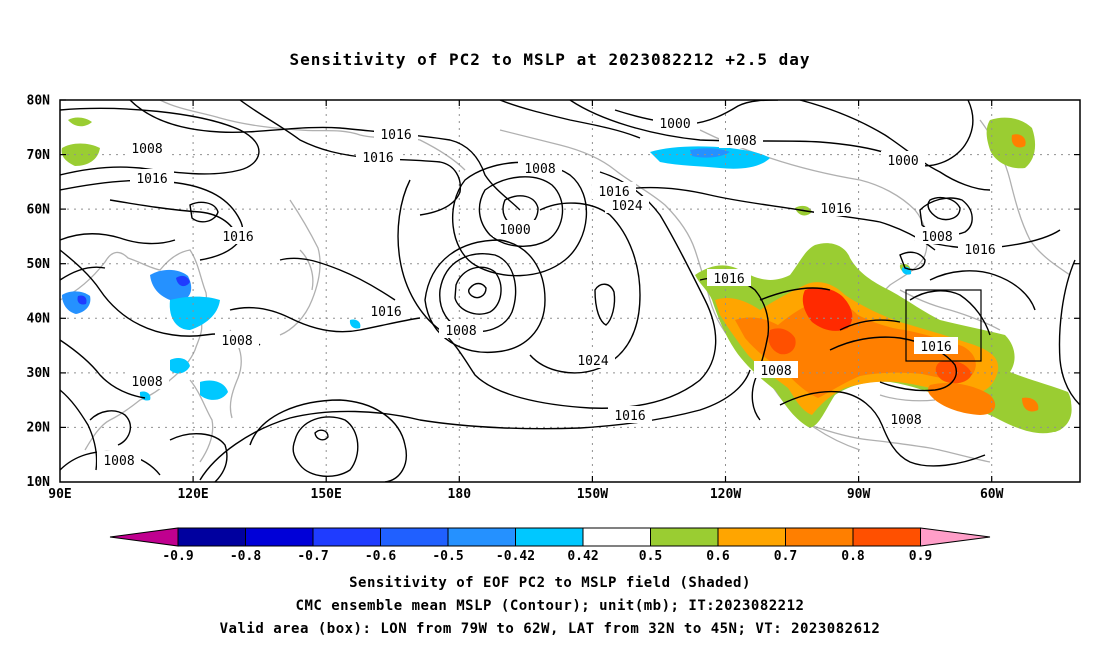 This screenshot has height=650, width=1100. What do you see at coordinates (447, 556) in the screenshot?
I see `colorbar-label: -0.5` at bounding box center [447, 556].